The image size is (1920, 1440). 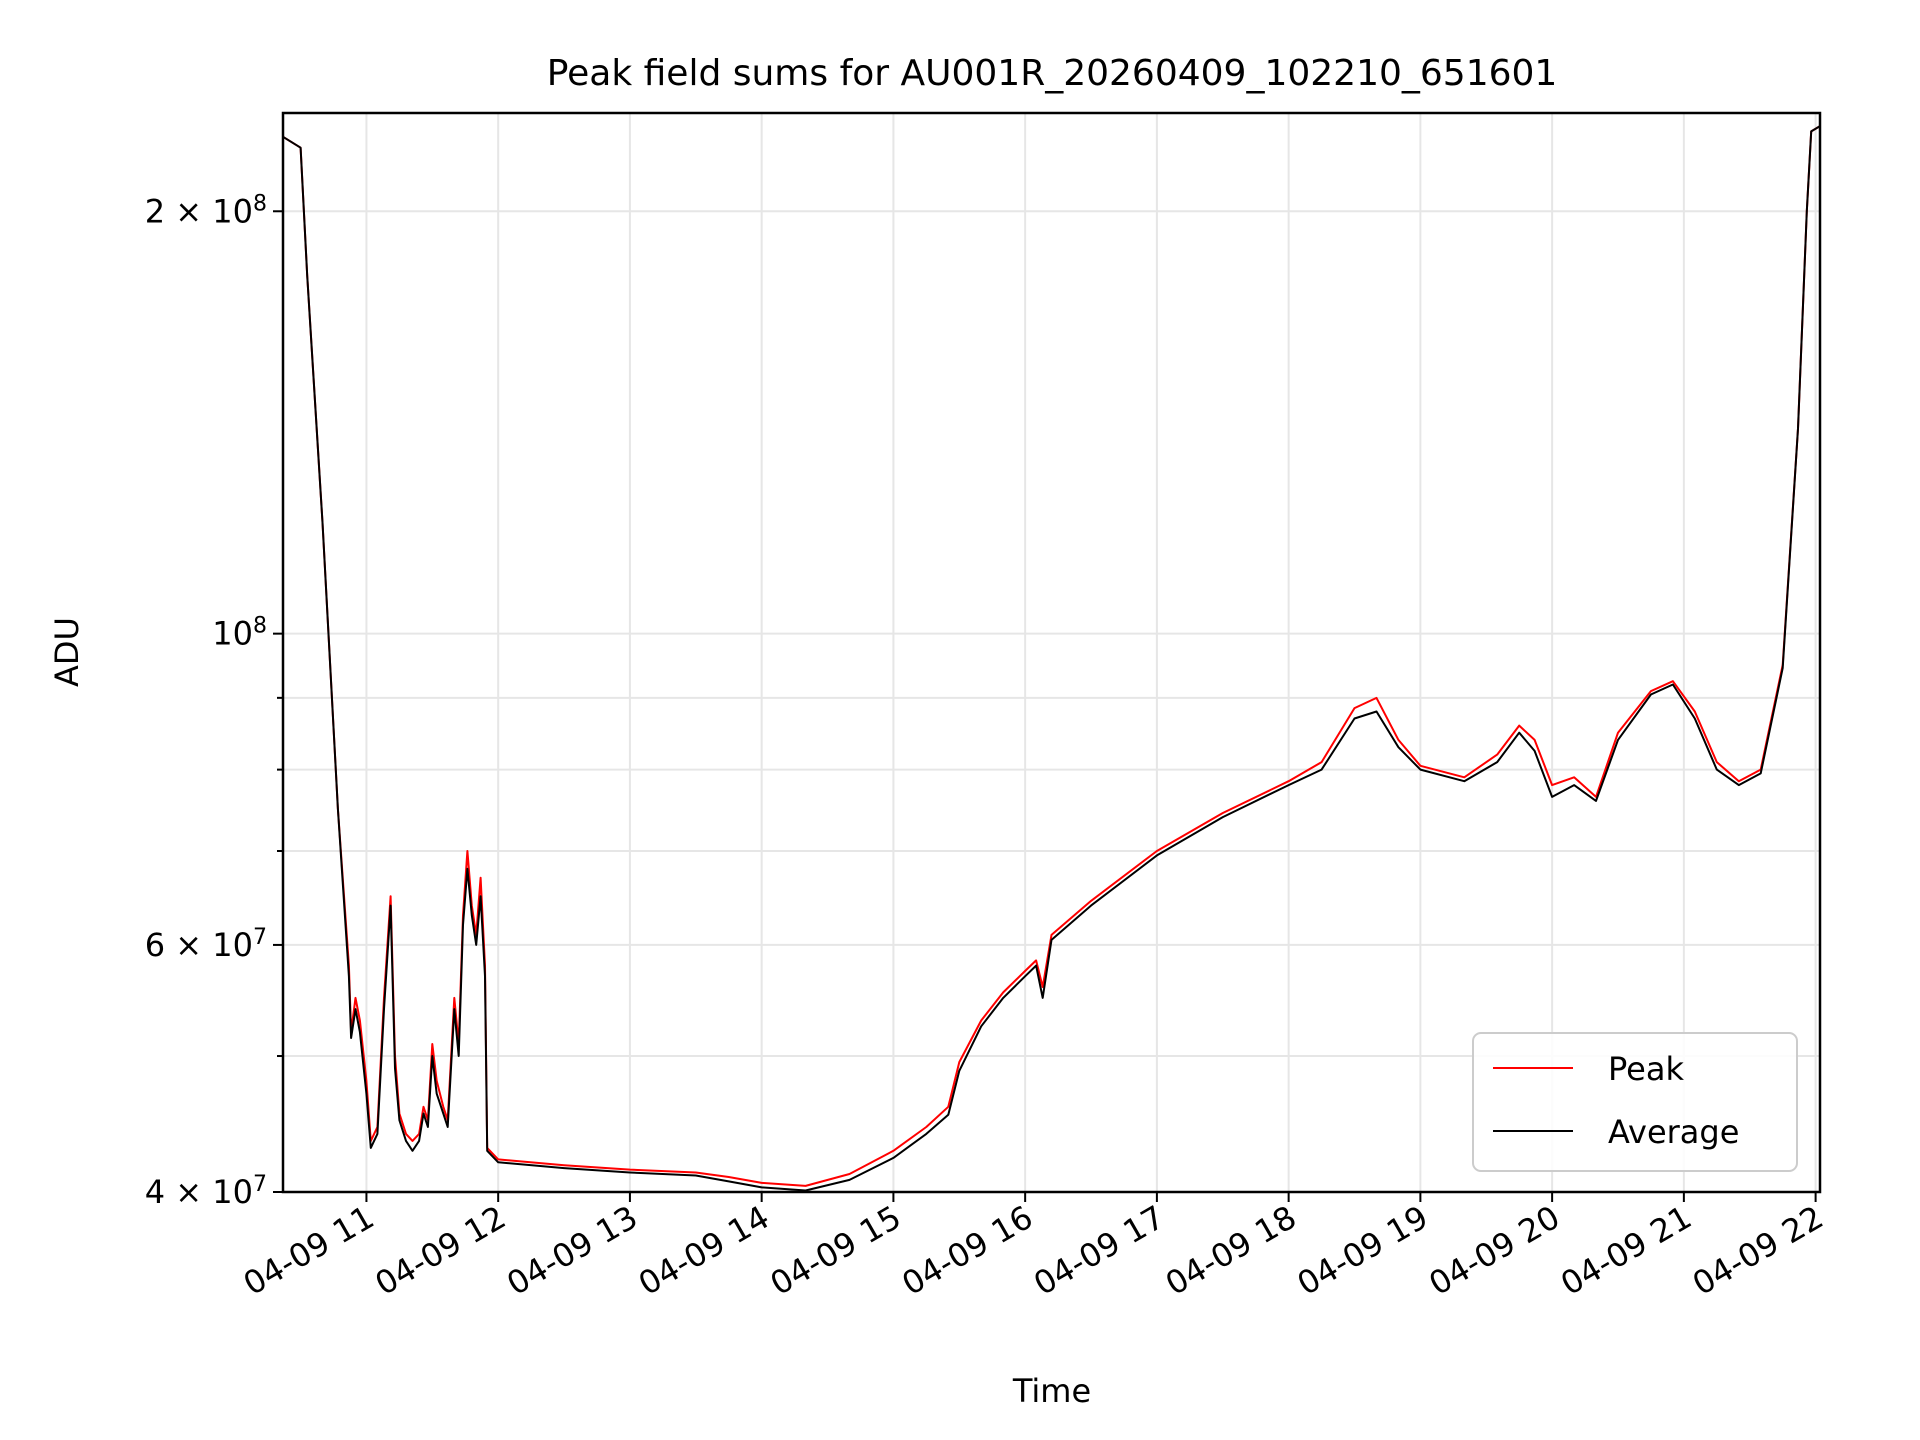 What do you see at coordinates (836, 1250) in the screenshot?
I see `x-tick-label-4: 04-09 15` at bounding box center [836, 1250].